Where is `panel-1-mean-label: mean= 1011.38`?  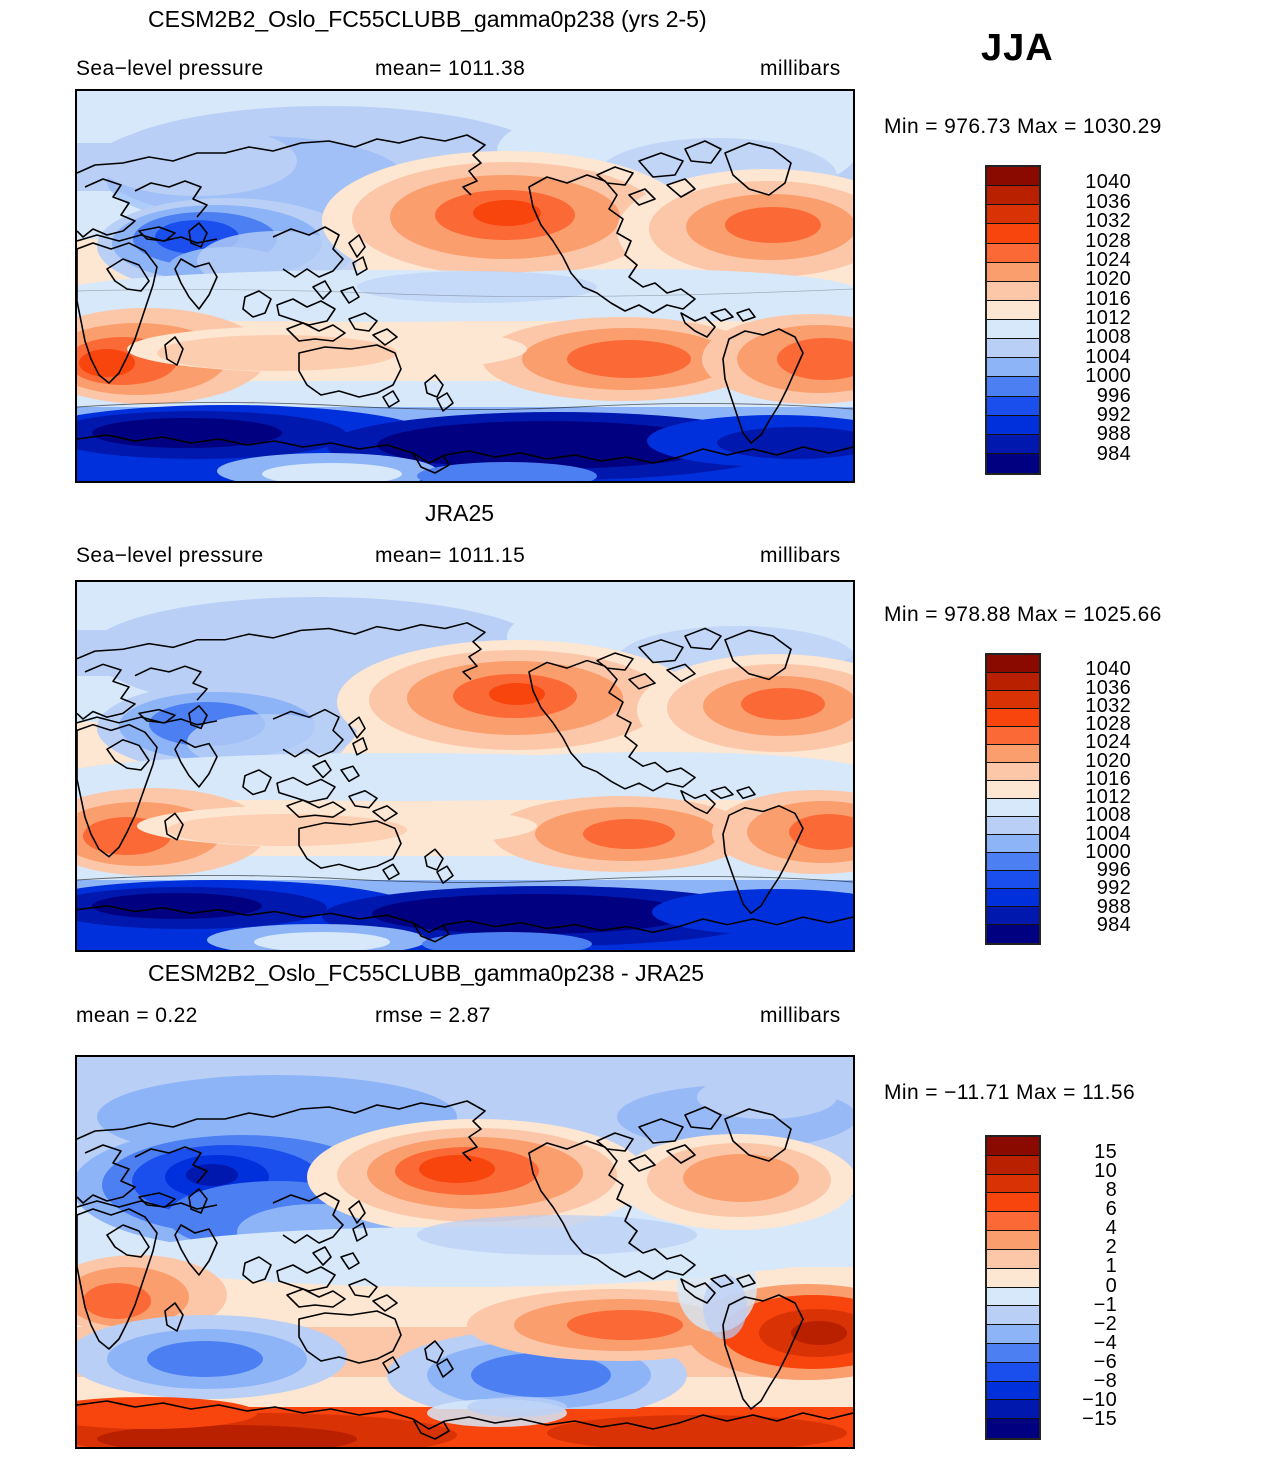
panel-1-mean-label: mean= 1011.38 is located at coordinates (450, 68).